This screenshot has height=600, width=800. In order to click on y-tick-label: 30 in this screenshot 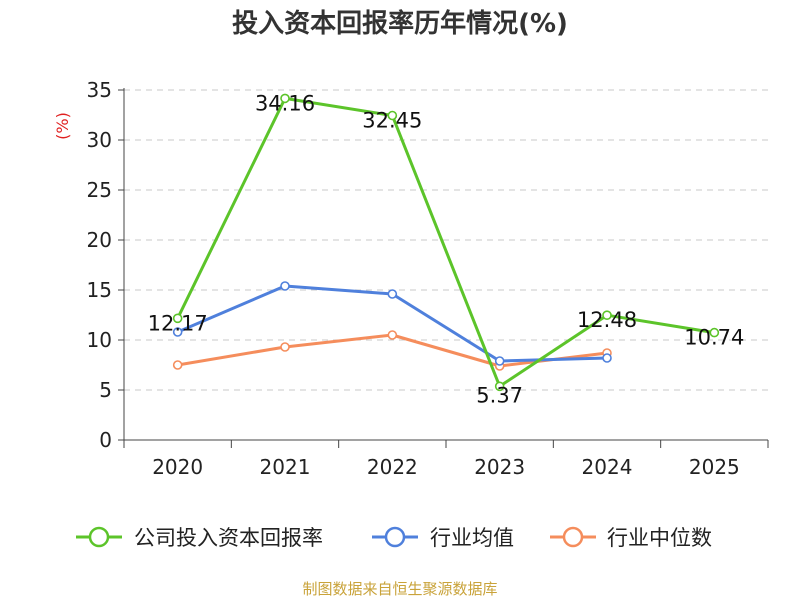, I will do `click(99, 140)`.